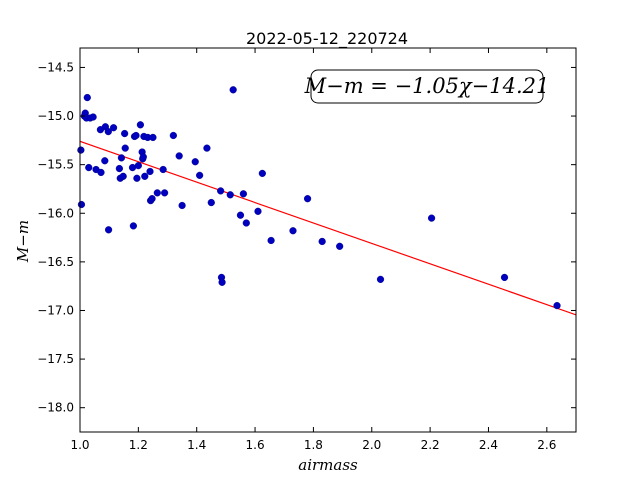 This screenshot has height=480, width=640. I want to click on y-tick-label: −16.5, so click(55, 262).